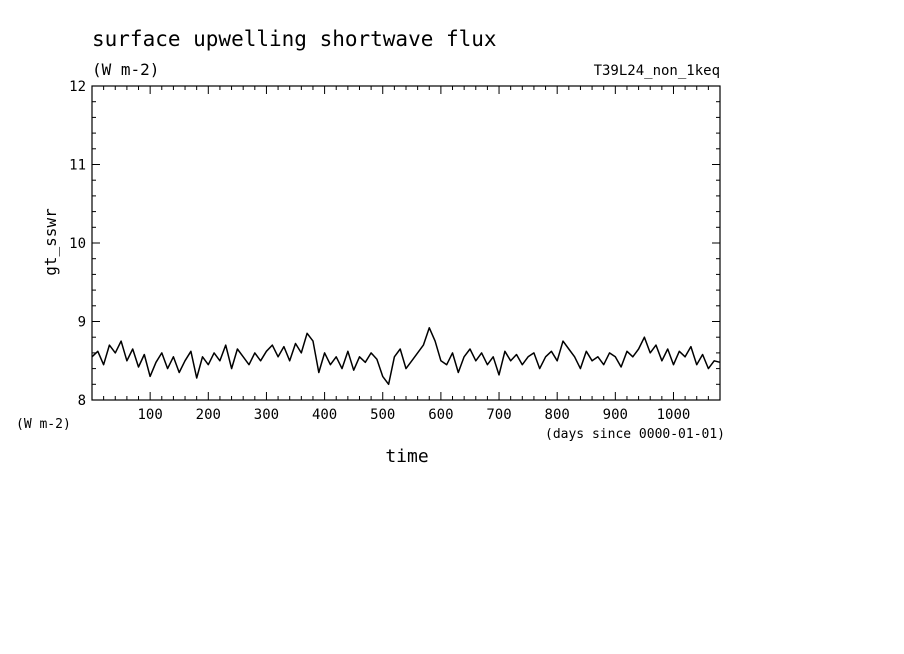 This screenshot has height=654, width=904. What do you see at coordinates (77, 244) in the screenshot?
I see `y-tick-label: 10` at bounding box center [77, 244].